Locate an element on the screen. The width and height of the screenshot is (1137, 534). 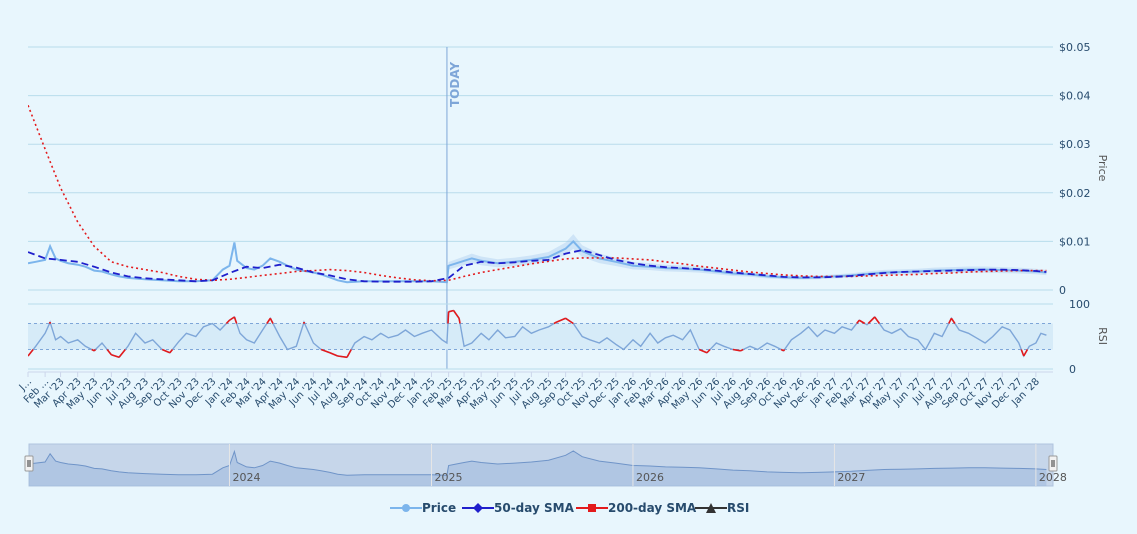
today-label: TODAY is located at coordinates (455, 84).